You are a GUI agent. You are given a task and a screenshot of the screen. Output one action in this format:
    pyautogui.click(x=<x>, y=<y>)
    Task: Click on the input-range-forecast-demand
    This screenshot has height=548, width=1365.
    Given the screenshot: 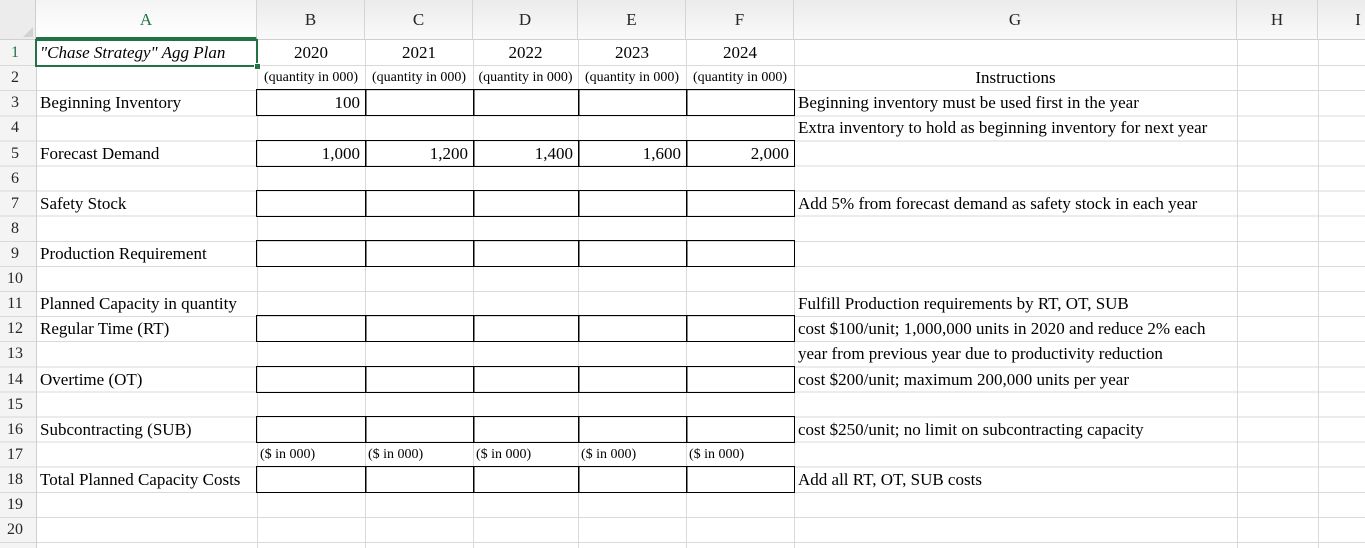 What is the action you would take?
    pyautogui.click(x=525, y=153)
    